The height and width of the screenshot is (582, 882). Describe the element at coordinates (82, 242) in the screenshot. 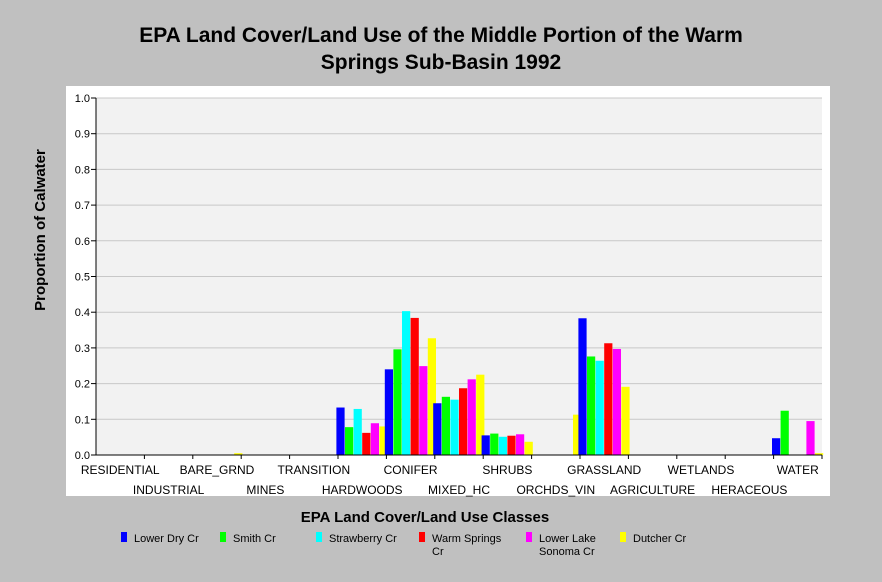

I see `y-tick-label: 0.6` at that location.